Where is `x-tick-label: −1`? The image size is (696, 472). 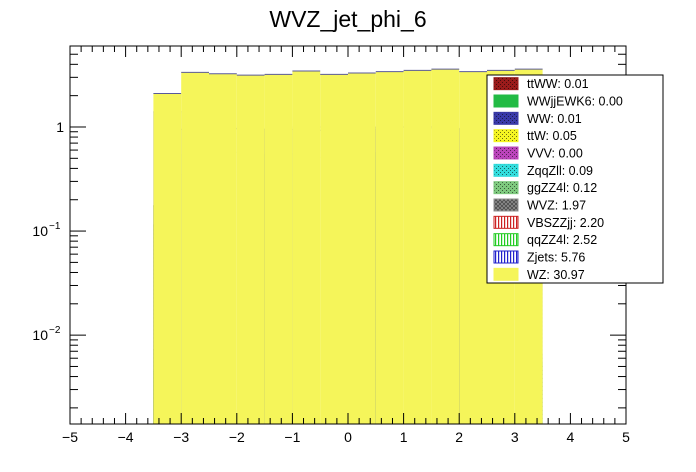
x-tick-label: −1 is located at coordinates (292, 437).